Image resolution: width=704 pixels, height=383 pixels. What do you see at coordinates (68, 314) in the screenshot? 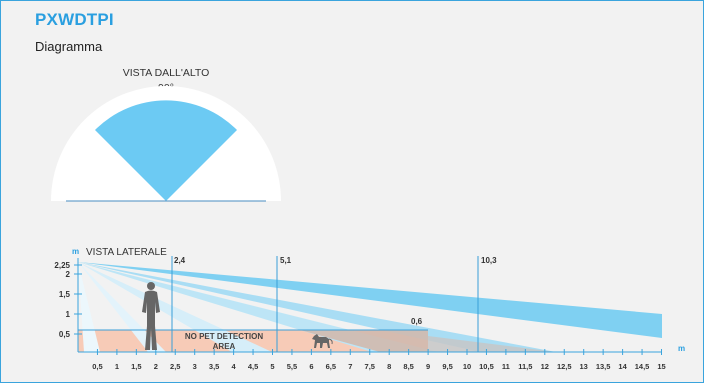
I see `y-tick-label: 1` at bounding box center [68, 314].